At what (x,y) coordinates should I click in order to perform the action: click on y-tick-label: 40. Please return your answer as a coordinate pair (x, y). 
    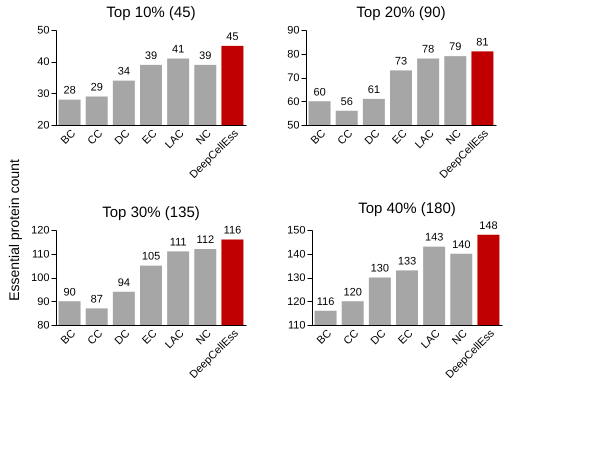
    Looking at the image, I should click on (43, 62).